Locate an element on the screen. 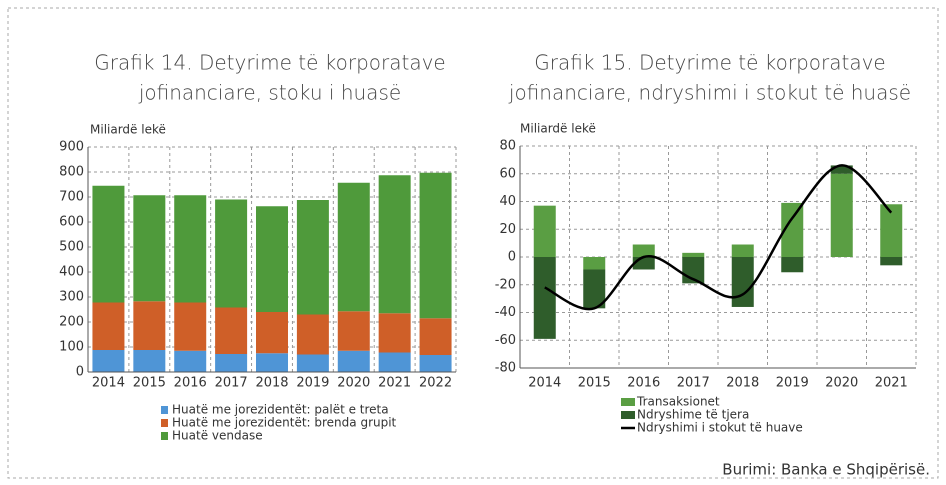 The height and width of the screenshot is (485, 946). x-tick-label: 2022 is located at coordinates (435, 383).